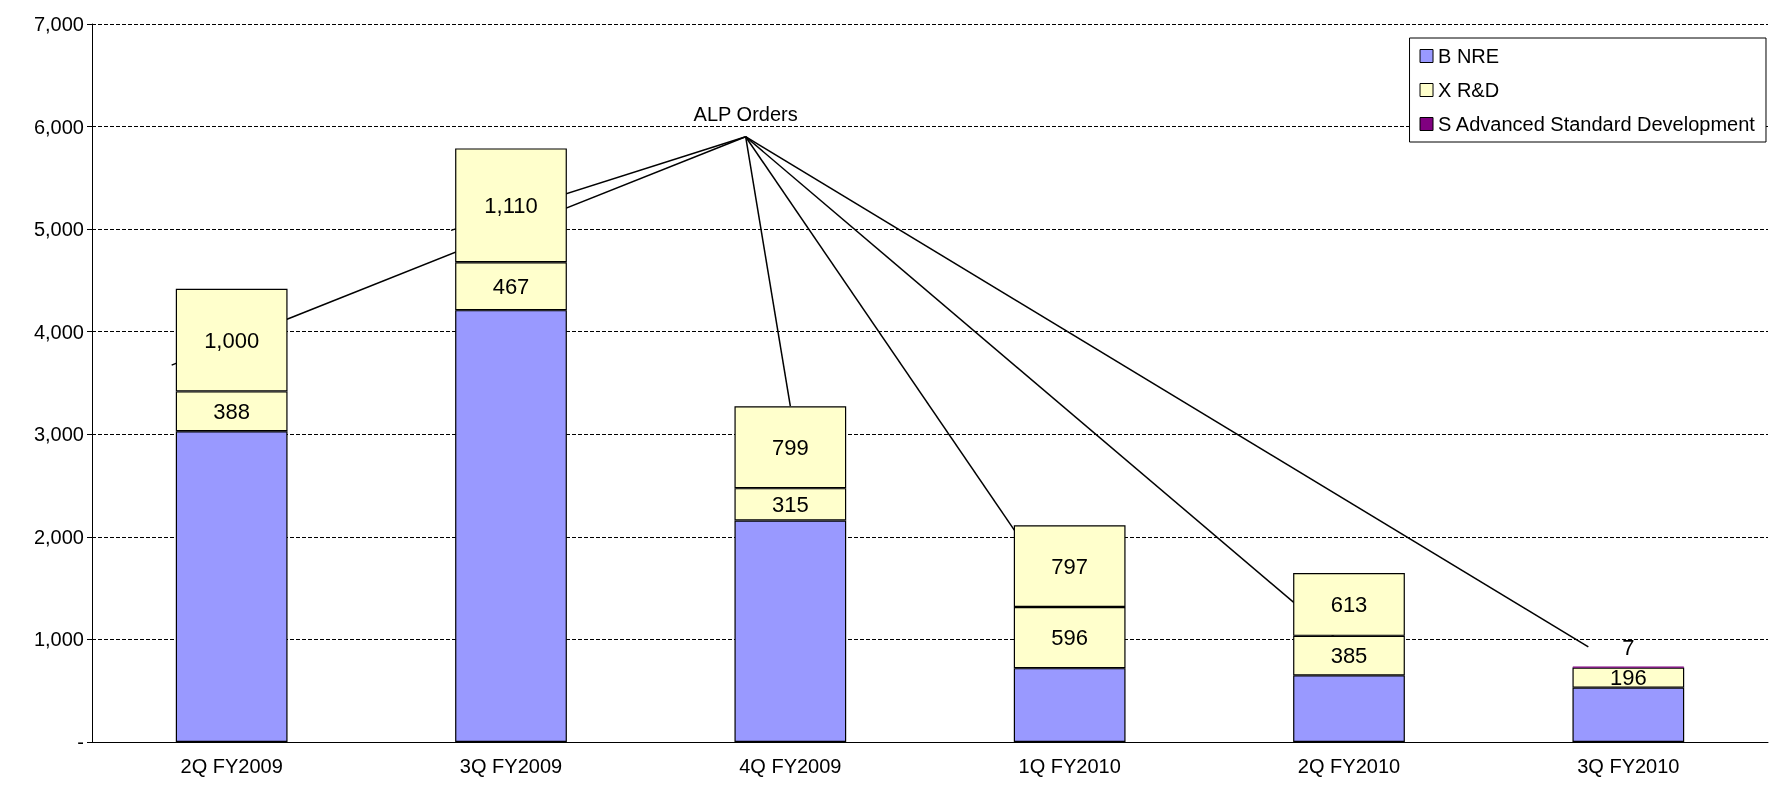 This screenshot has height=792, width=1778. I want to click on y-tick-label: -, so click(80, 742).